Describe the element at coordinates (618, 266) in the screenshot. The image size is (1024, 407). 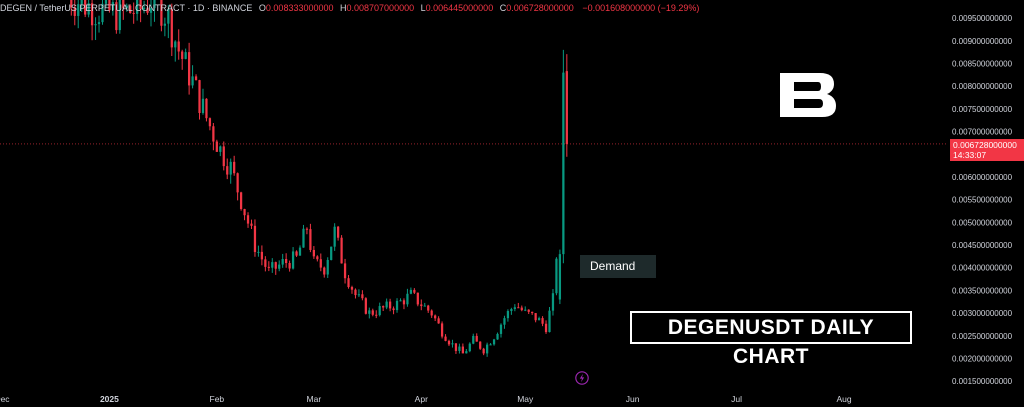
I see `demand-label: Demand` at that location.